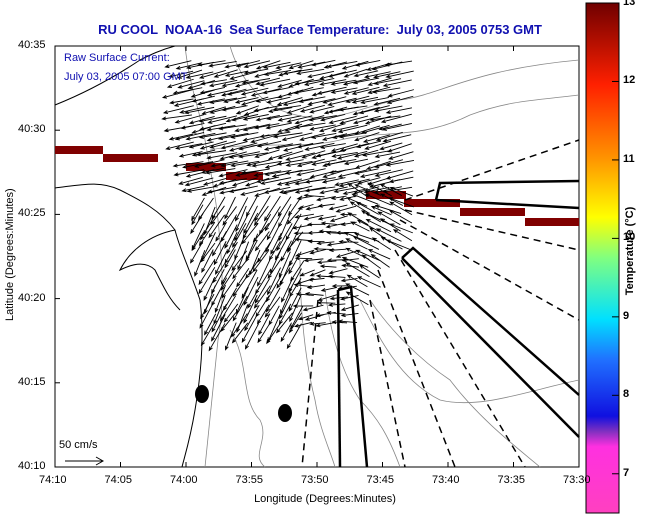  Describe the element at coordinates (32, 466) in the screenshot. I see `y-tick-label: 40:10` at that location.